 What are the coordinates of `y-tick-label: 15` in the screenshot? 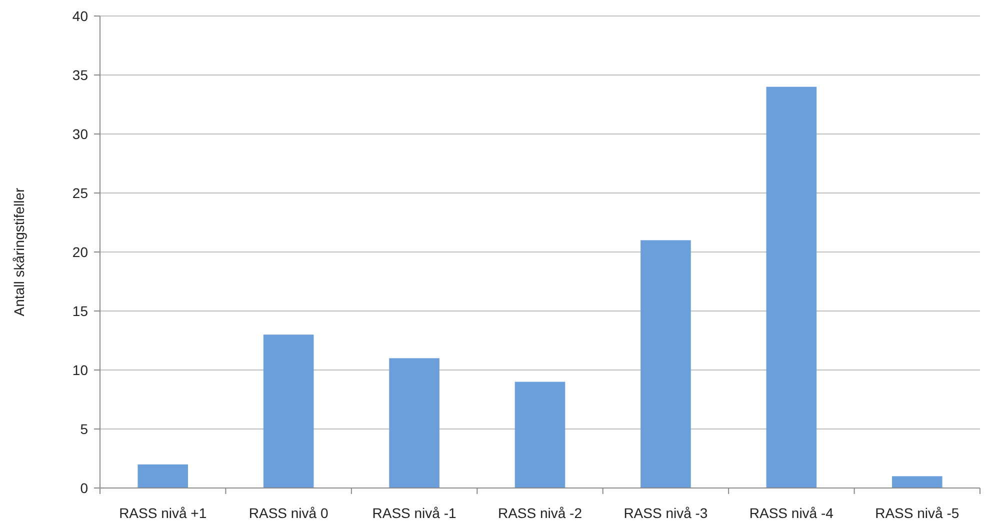 It's located at (80, 310).